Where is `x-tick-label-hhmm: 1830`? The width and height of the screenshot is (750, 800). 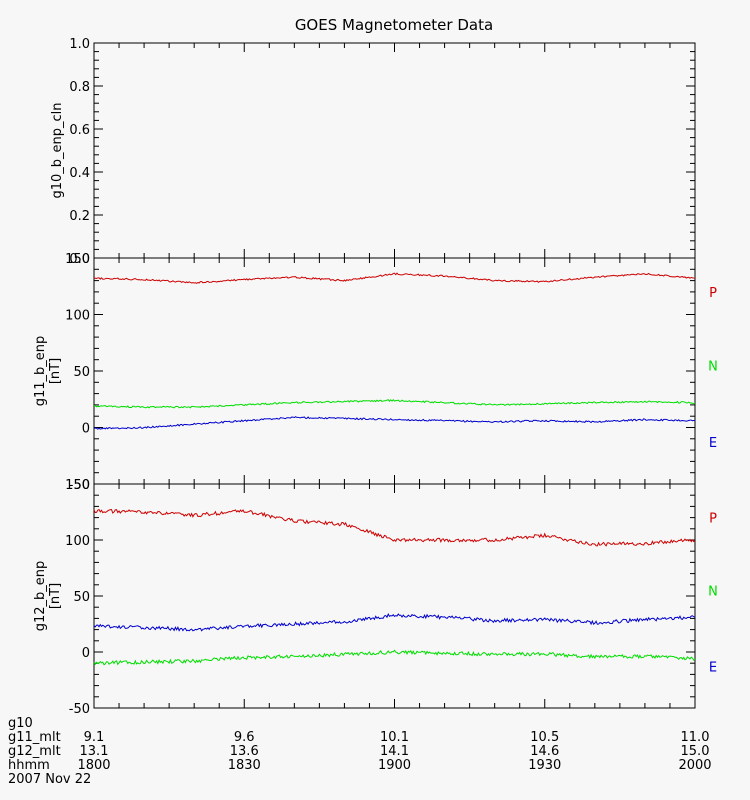 x-tick-label-hhmm: 1830 is located at coordinates (244, 765).